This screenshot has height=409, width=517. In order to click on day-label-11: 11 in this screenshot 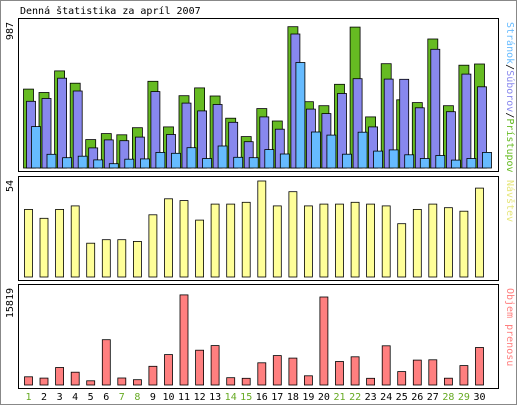, I will do `click(184, 397)`.